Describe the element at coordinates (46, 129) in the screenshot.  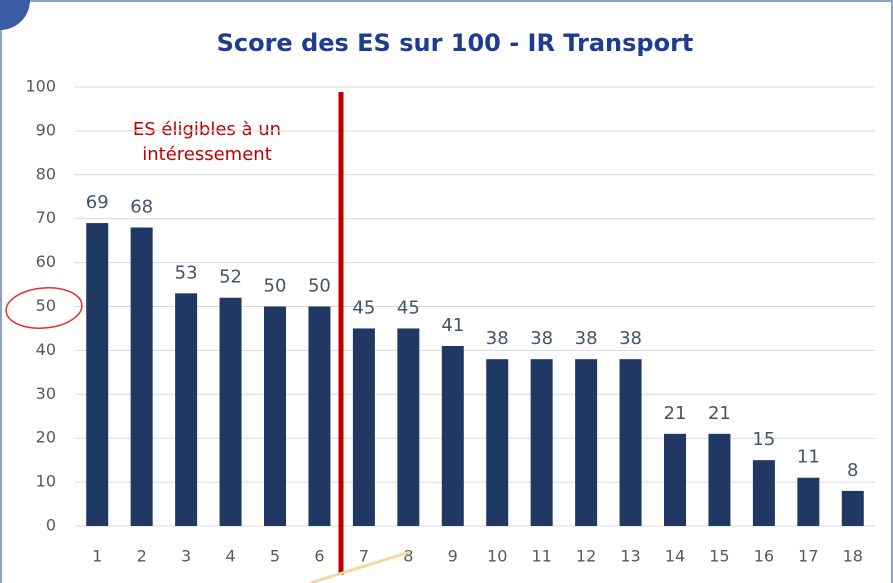
I see `y-tick-label: 90` at that location.